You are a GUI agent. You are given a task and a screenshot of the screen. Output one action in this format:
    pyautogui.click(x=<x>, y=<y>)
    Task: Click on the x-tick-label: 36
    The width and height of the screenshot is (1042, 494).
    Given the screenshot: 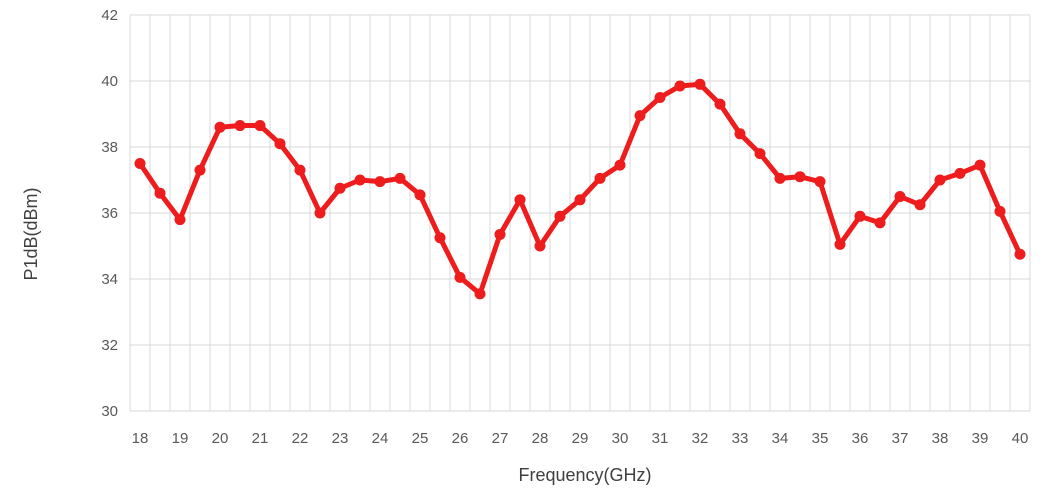 What is the action you would take?
    pyautogui.click(x=860, y=438)
    